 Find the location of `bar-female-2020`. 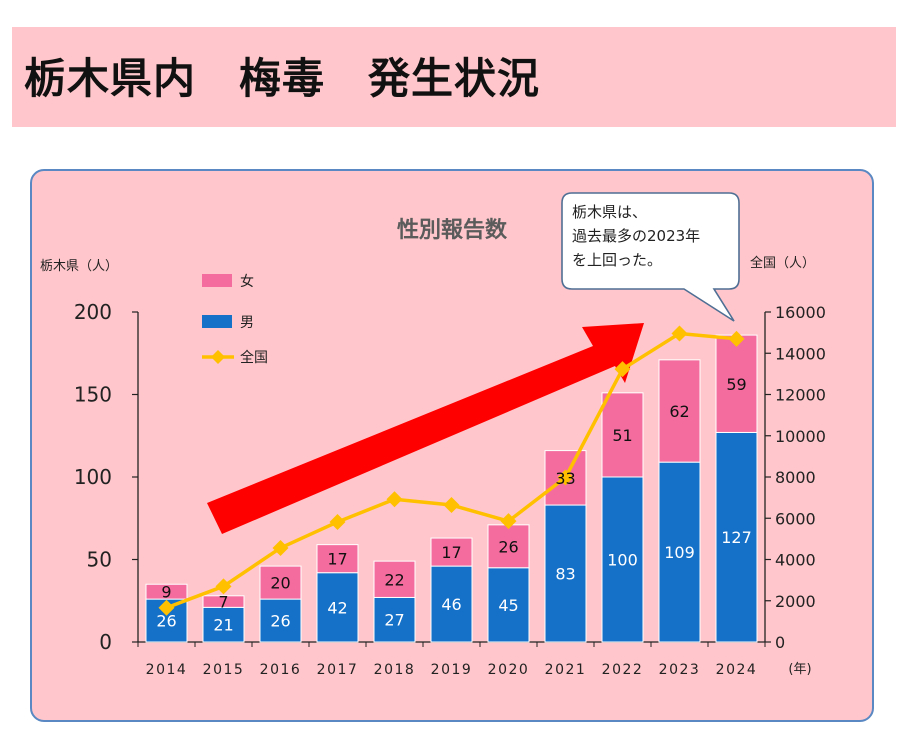

bar-female-2020 is located at coordinates (508, 546).